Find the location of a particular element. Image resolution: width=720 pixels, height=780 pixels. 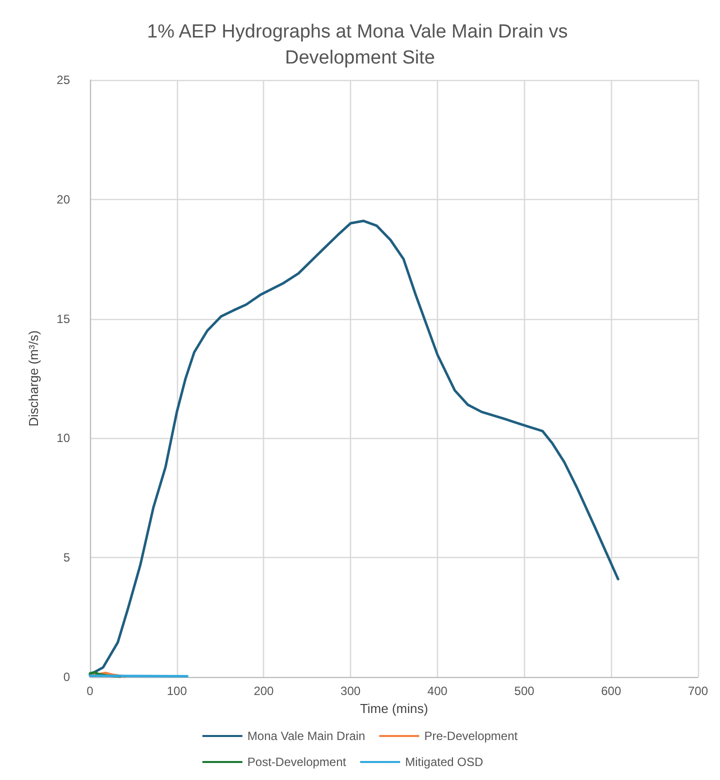

x-tick-label: 200 is located at coordinates (264, 691).